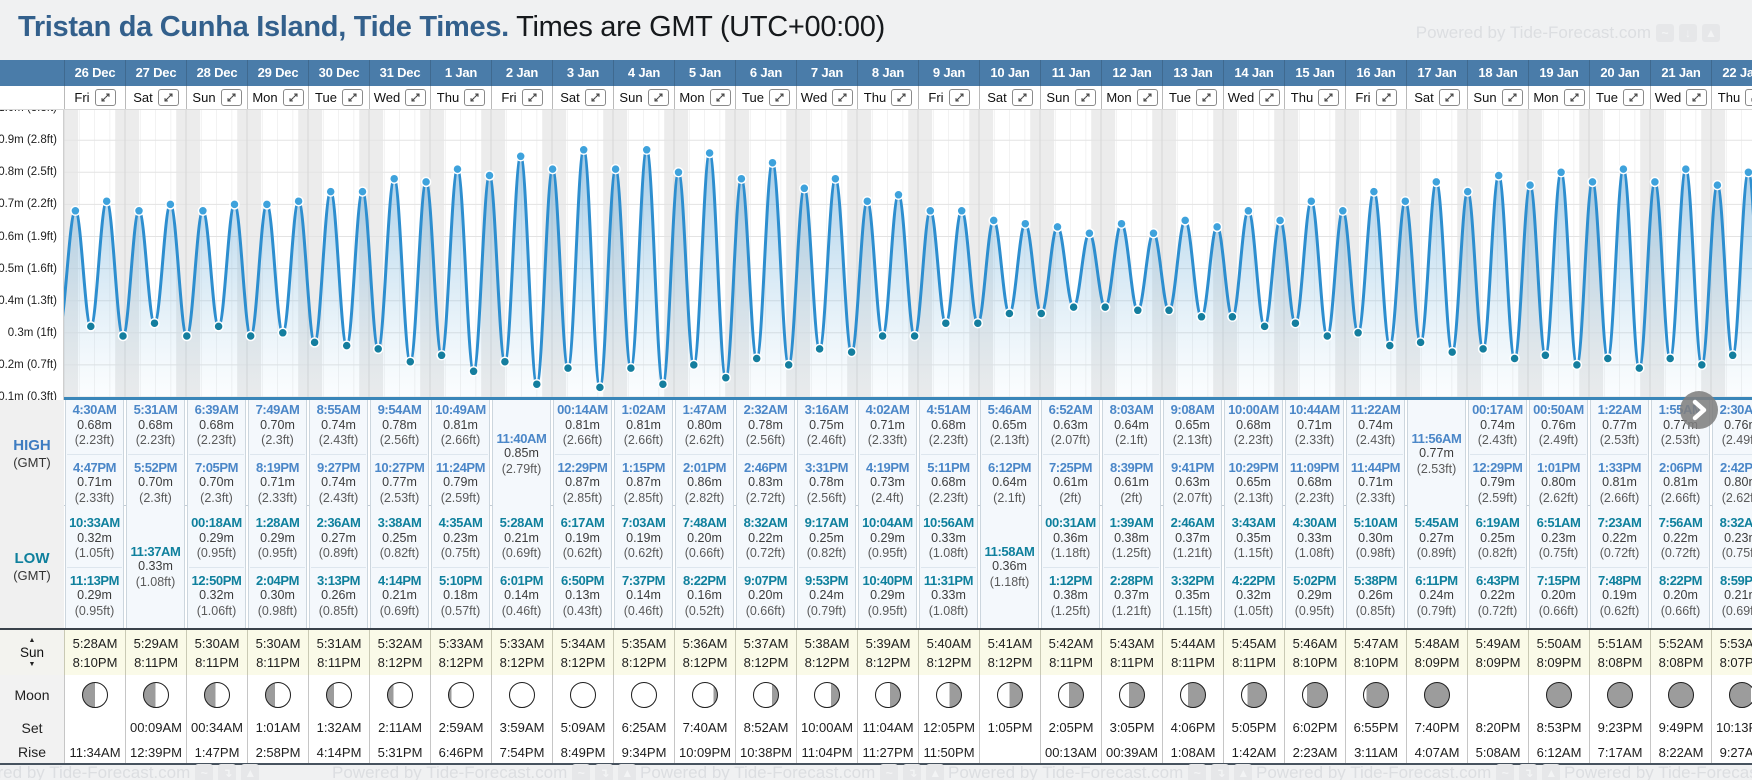 The image size is (1752, 780). What do you see at coordinates (582, 425) in the screenshot?
I see `tide-entry: 00:14AM 0.81m (2.66ft)` at bounding box center [582, 425].